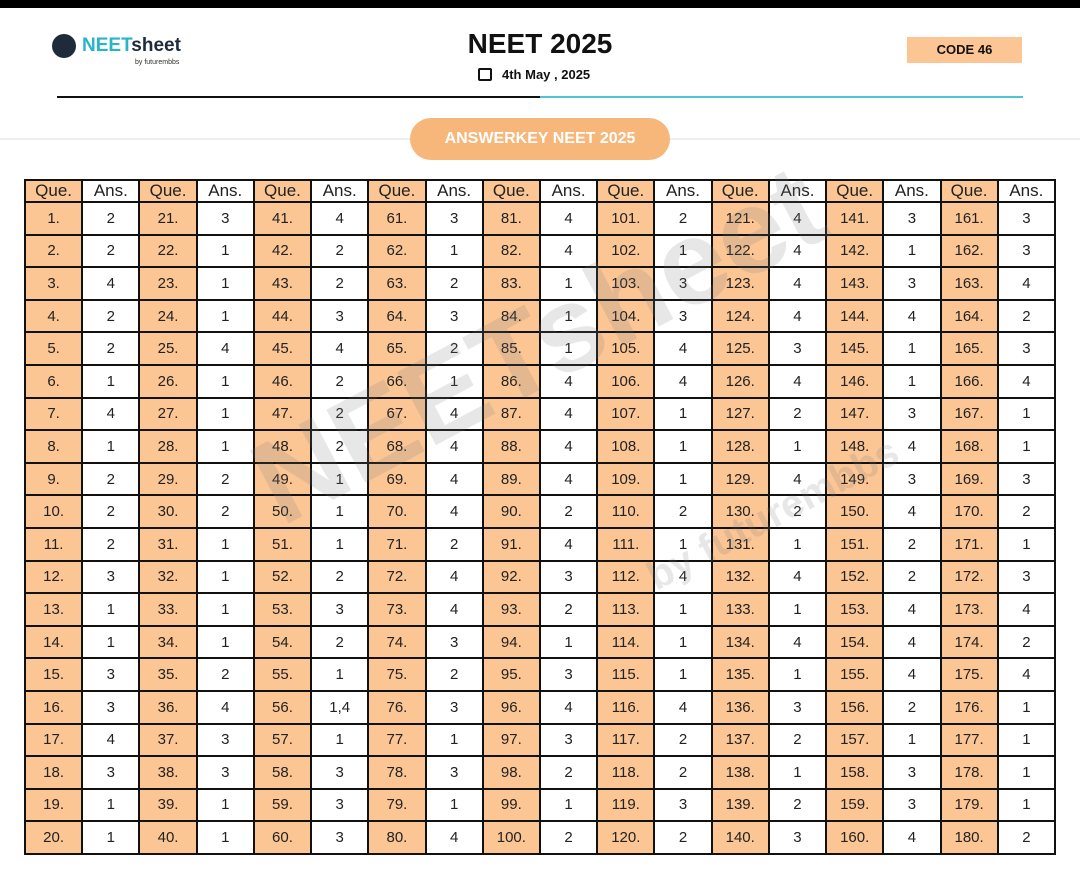 Image resolution: width=1080 pixels, height=870 pixels. I want to click on answer-cell: 1,4, so click(340, 707).